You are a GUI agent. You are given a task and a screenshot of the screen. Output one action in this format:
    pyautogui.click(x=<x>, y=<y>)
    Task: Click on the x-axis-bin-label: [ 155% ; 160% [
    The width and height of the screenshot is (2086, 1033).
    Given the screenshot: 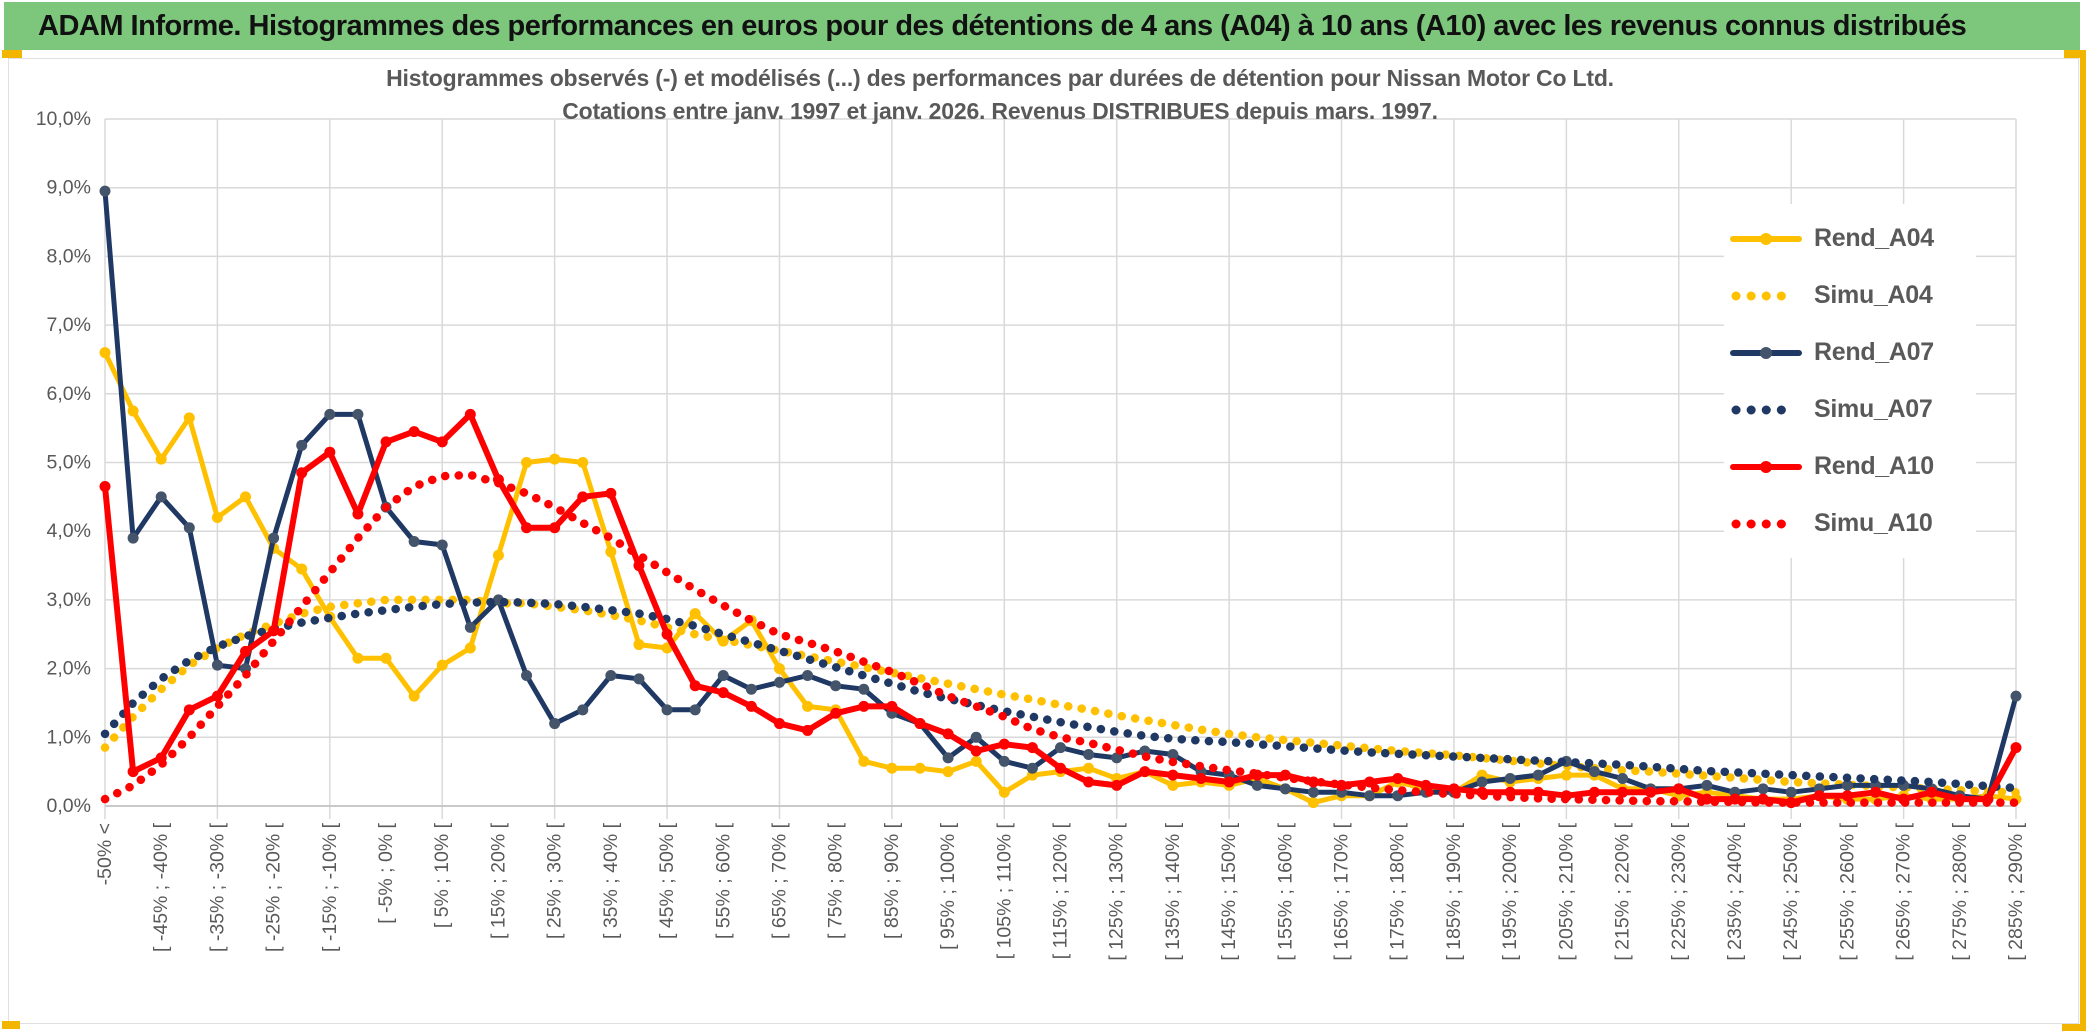 What is the action you would take?
    pyautogui.click(x=1285, y=891)
    